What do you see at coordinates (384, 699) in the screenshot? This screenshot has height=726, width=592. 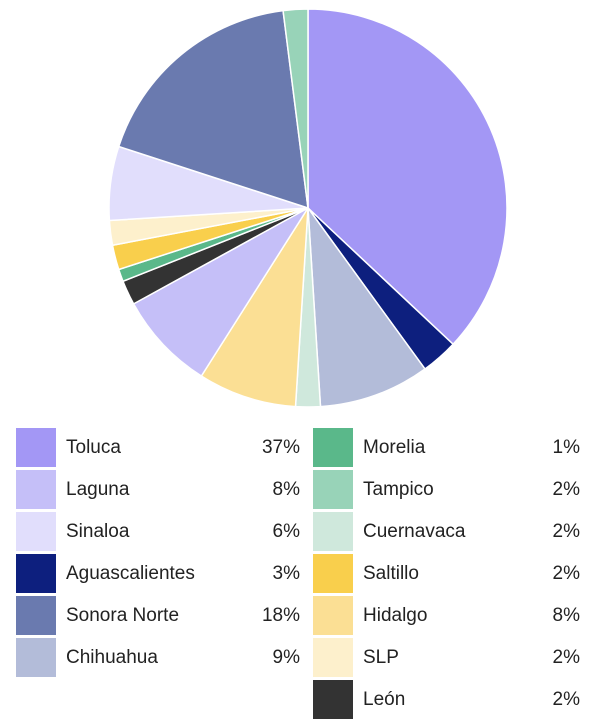 I see `legend-label: León` at bounding box center [384, 699].